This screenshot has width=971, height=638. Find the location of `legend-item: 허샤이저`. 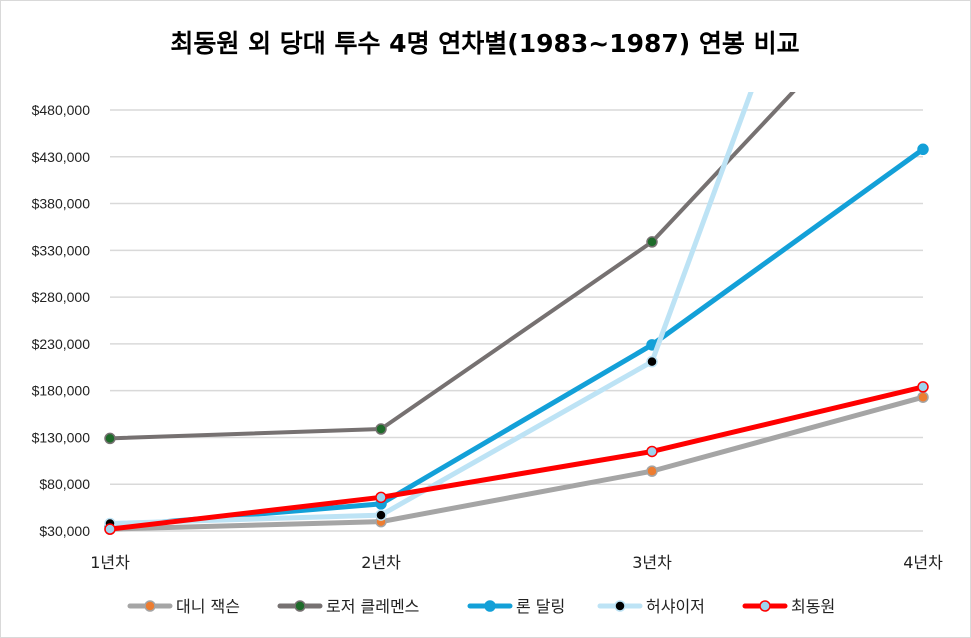

legend-item: 허샤이저 is located at coordinates (651, 606).